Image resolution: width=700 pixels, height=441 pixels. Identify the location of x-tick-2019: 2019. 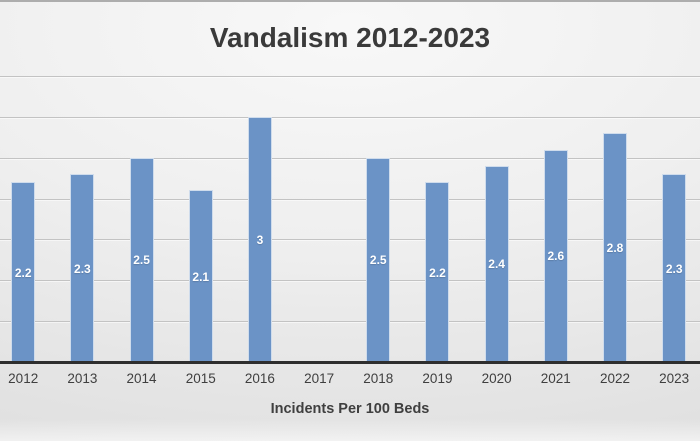
(437, 378).